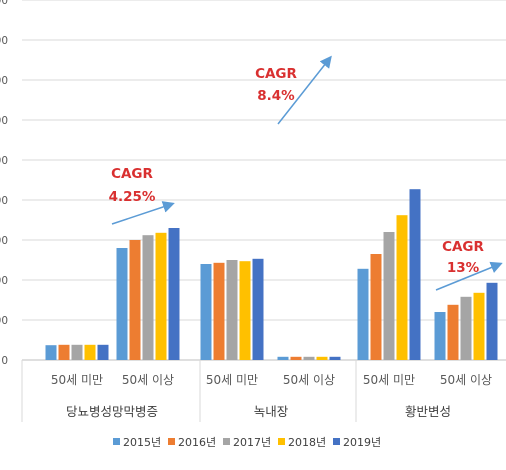  Describe the element at coordinates (4, 183) in the screenshot. I see `y-axis-ticks: 0 100 200 300 400 500 600 700 800 900` at that location.